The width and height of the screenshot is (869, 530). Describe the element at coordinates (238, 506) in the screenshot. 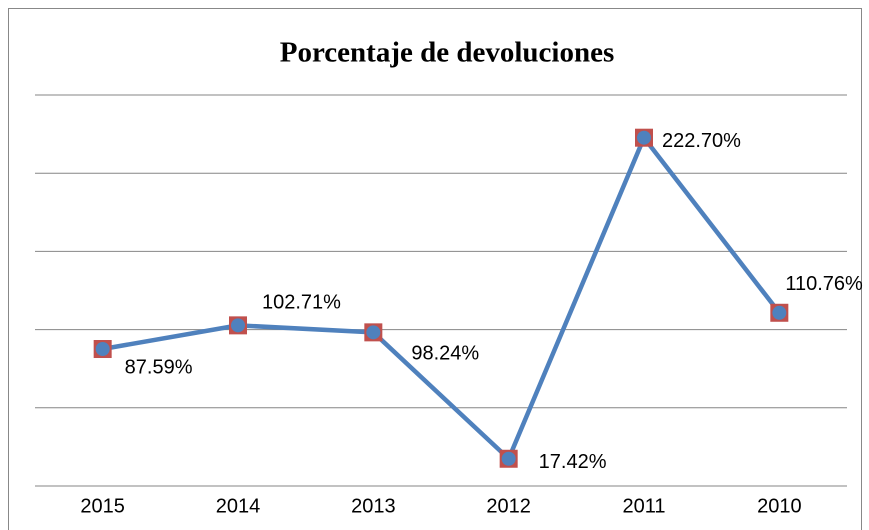

I see `x-tick-label: 2014` at that location.